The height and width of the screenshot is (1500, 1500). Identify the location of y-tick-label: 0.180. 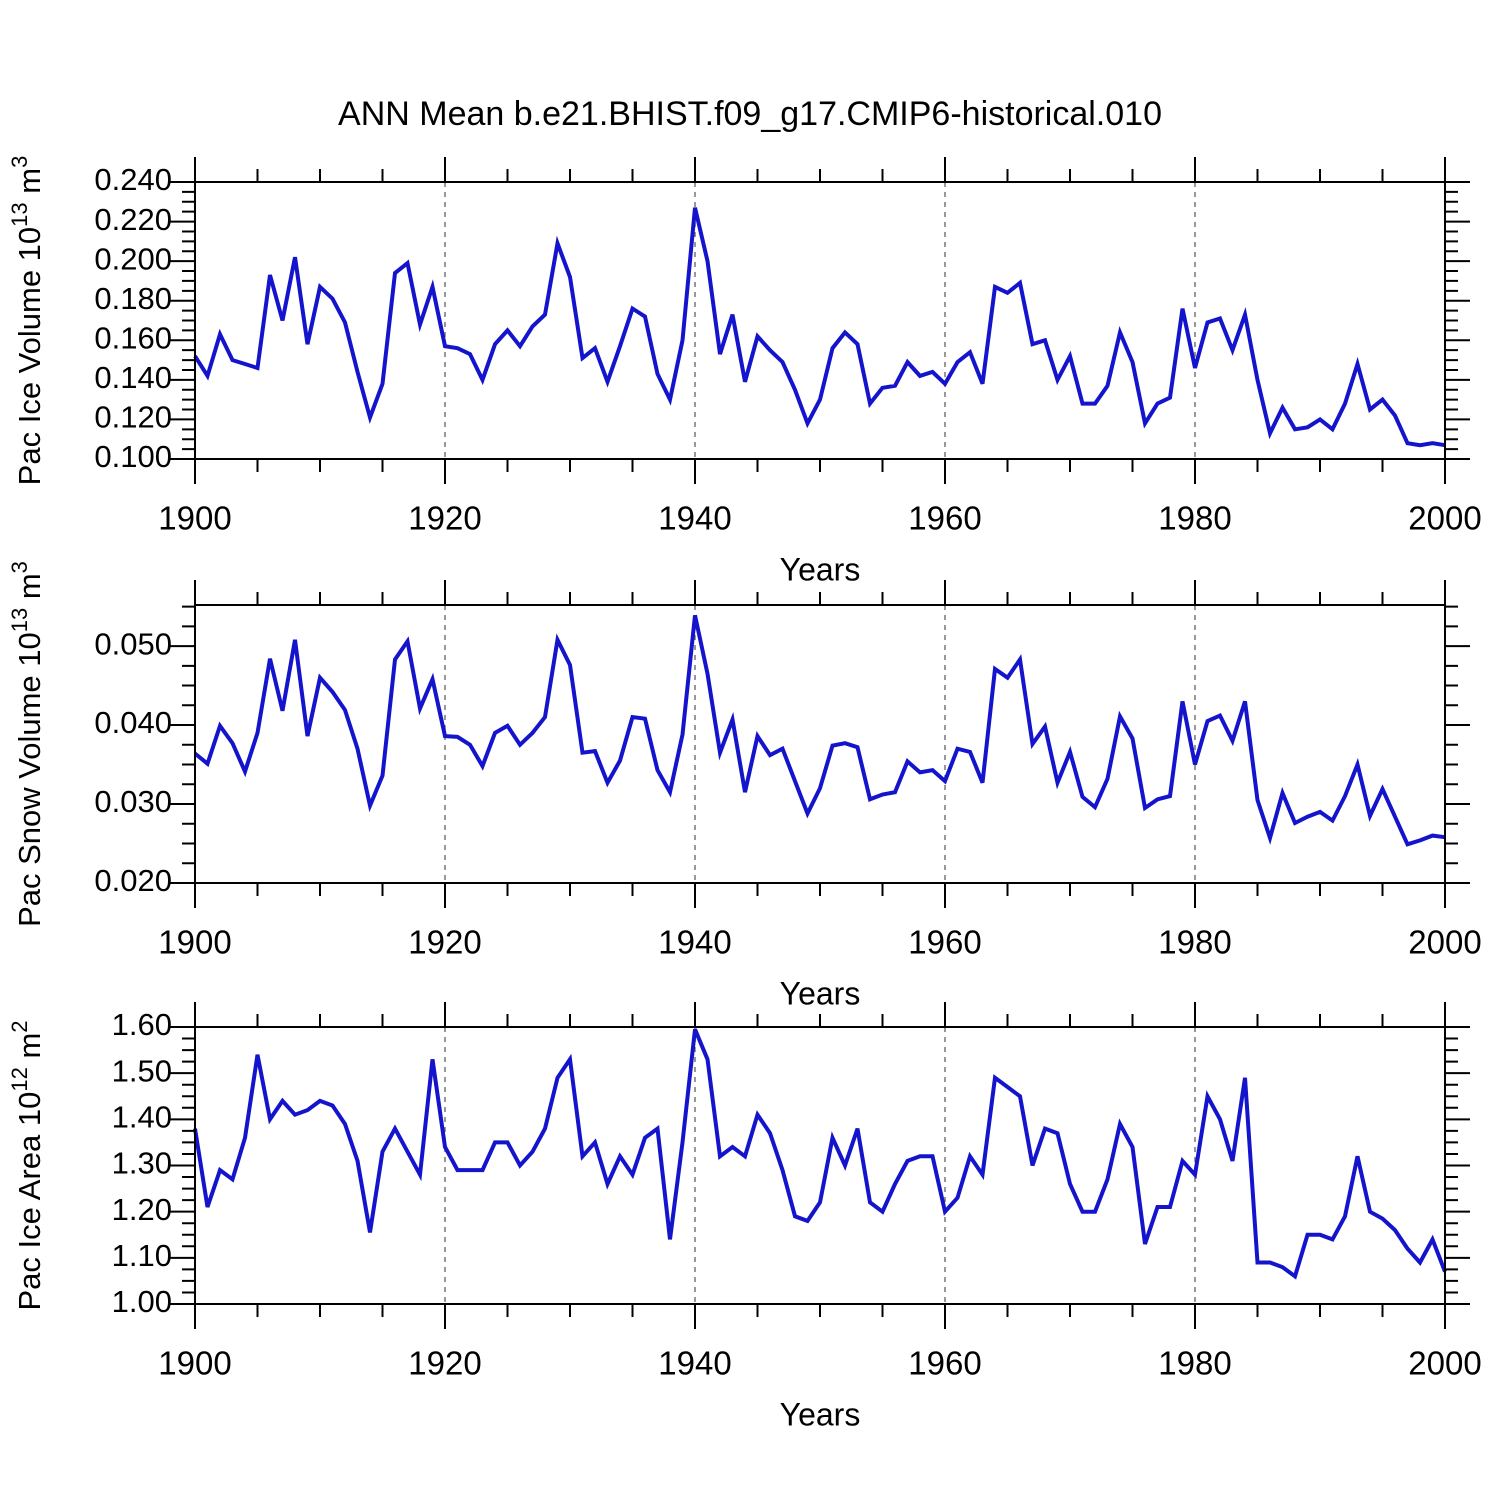
(133, 298).